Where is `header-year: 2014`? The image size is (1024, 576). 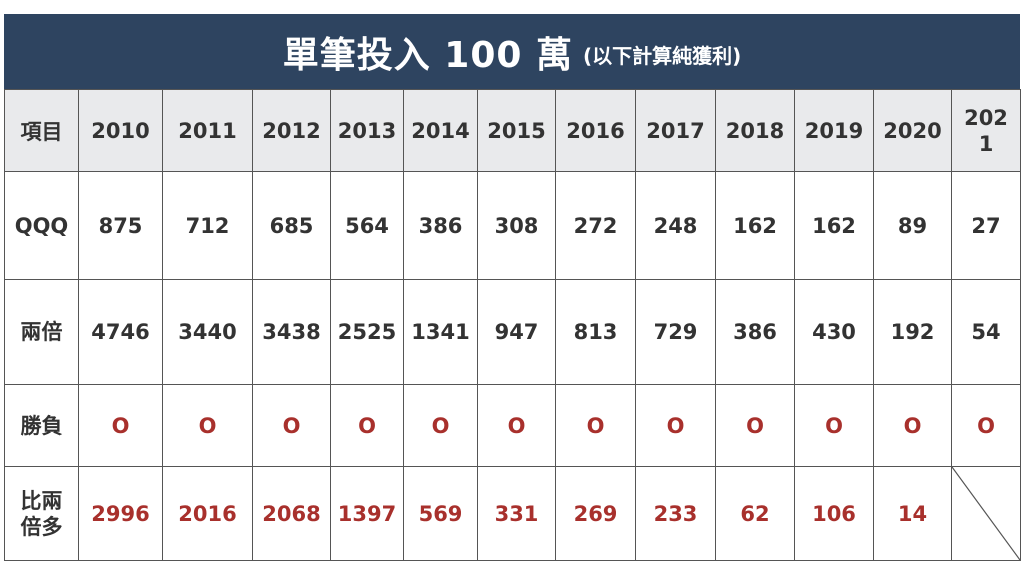
header-year: 2014 is located at coordinates (440, 130).